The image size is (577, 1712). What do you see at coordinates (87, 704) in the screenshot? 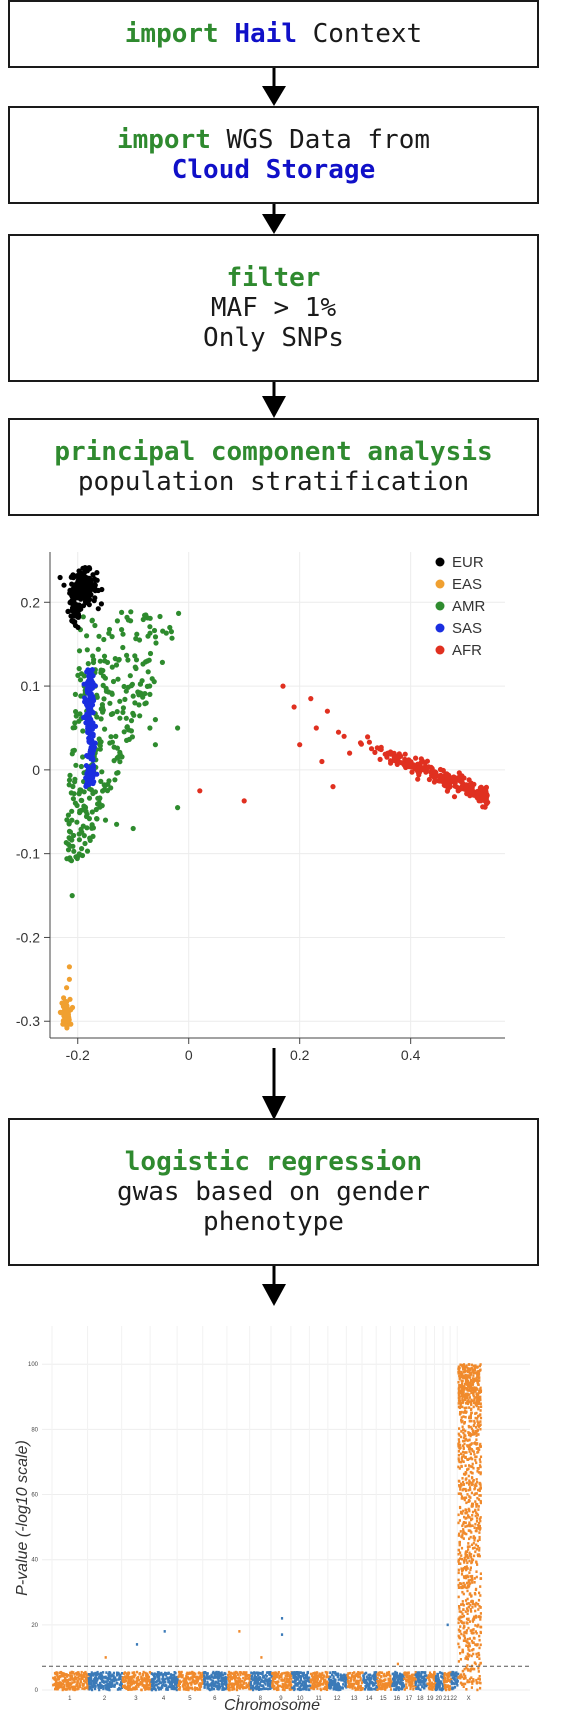
I see `point-sas` at bounding box center [87, 704].